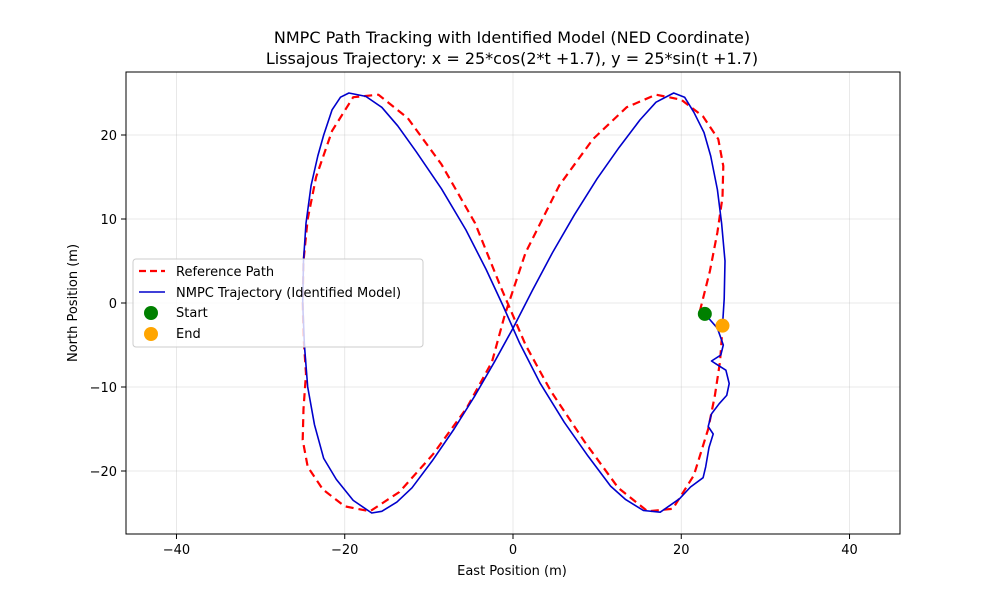  What do you see at coordinates (188, 334) in the screenshot?
I see `legend-end-label: End` at bounding box center [188, 334].